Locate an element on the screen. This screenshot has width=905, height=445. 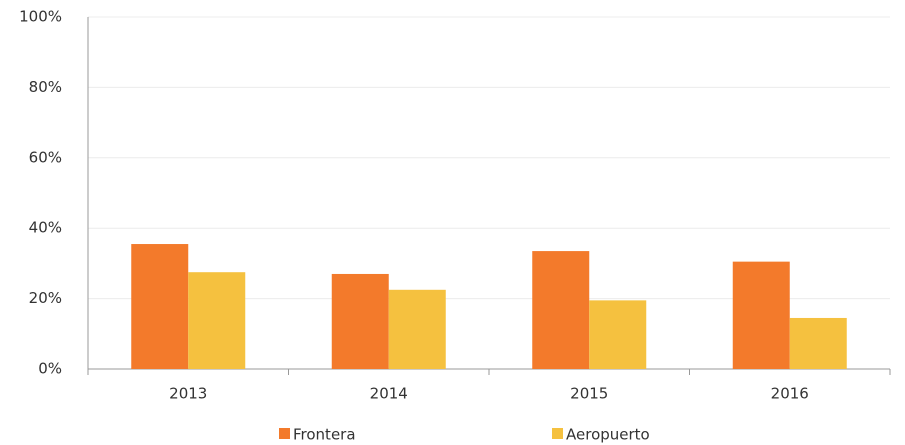
y-tick-label: 20% is located at coordinates (45, 298).